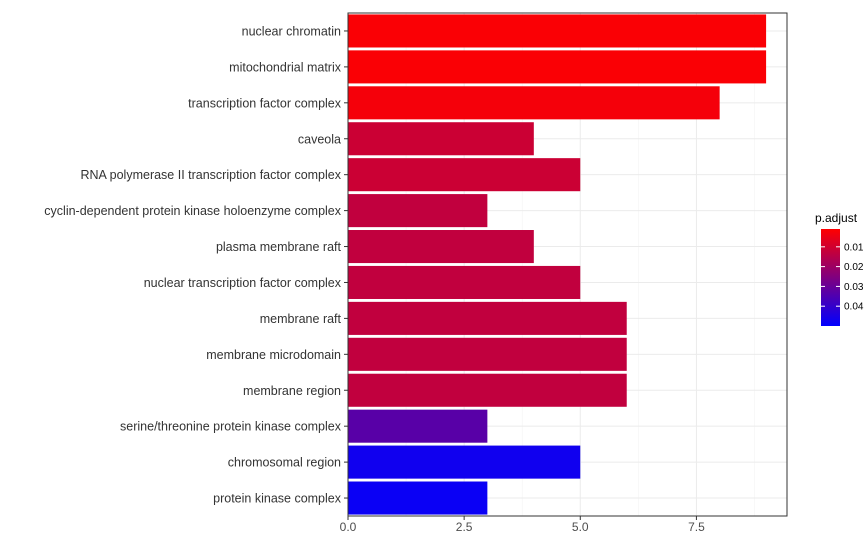  What do you see at coordinates (284, 463) in the screenshot?
I see `category-label: chromosomal region` at bounding box center [284, 463].